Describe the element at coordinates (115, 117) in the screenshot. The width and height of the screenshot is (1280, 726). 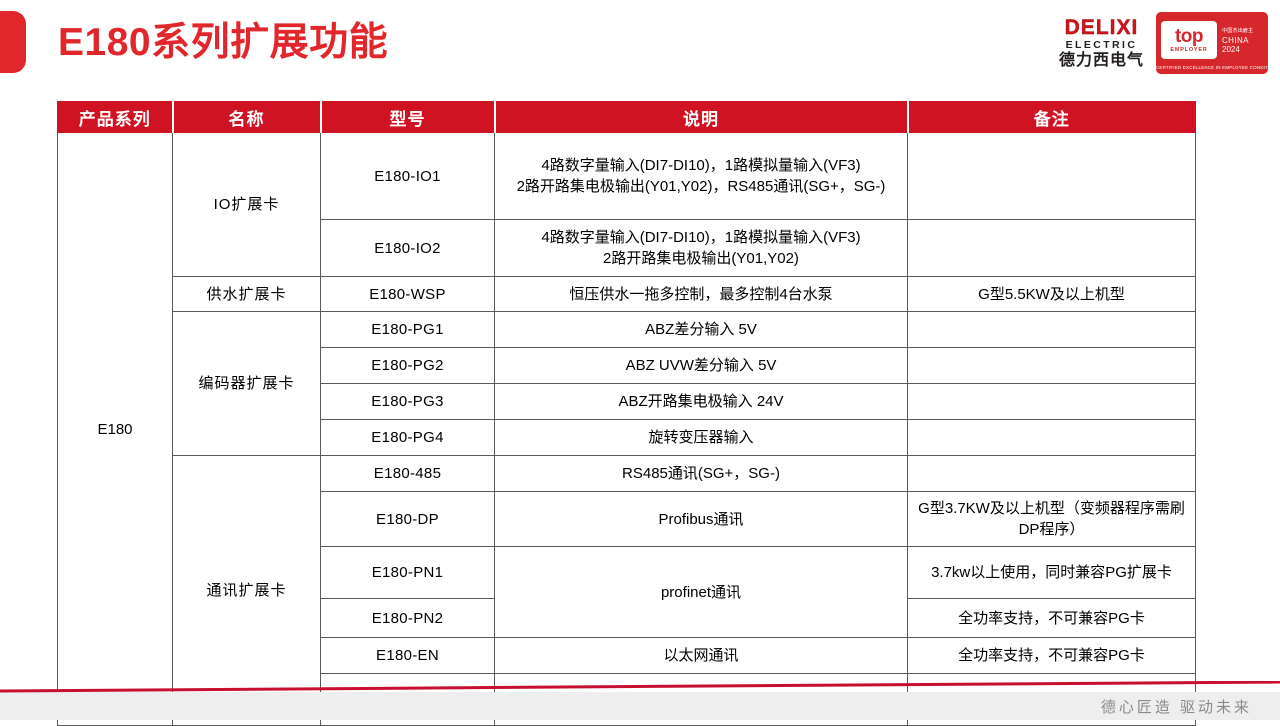
I see `column-header-series: 产品系列` at that location.